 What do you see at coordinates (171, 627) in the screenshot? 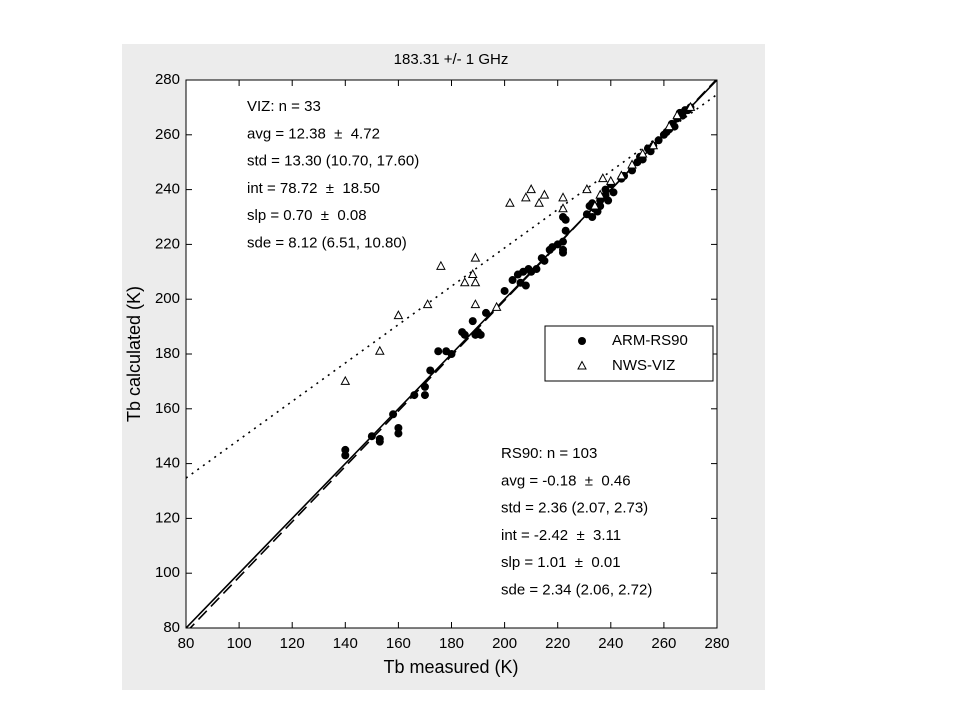
I see `y-tick-label: 80` at bounding box center [171, 627].